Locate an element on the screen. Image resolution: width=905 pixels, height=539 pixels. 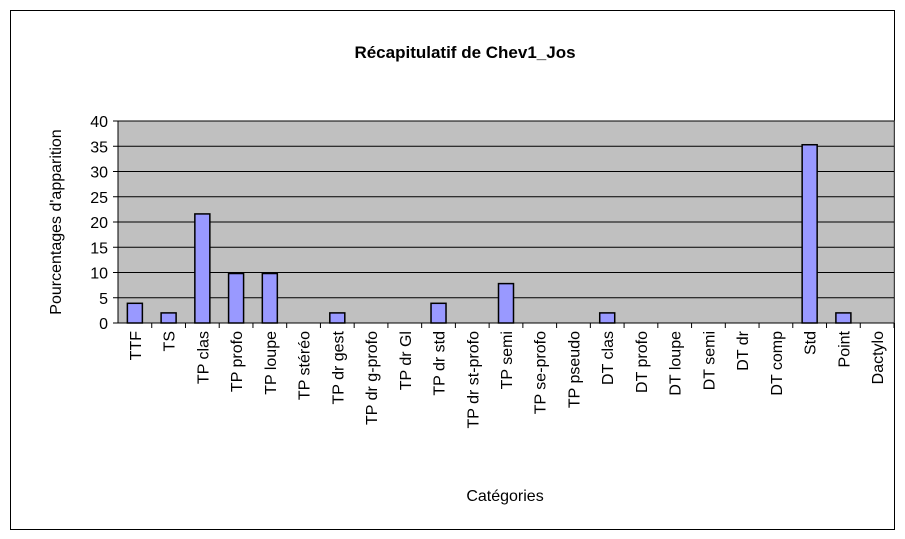
x-tick-label: Point is located at coordinates (844, 348).